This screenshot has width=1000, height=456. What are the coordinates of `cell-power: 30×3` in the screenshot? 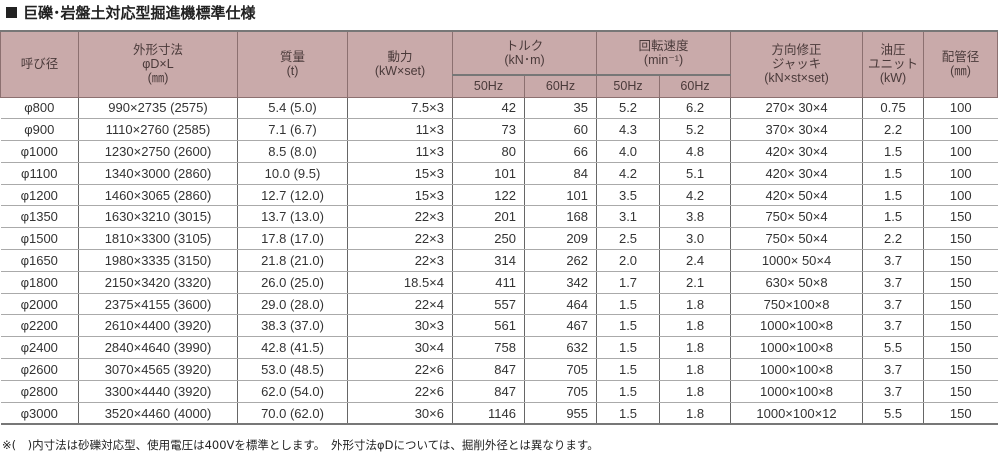 It's located at (400, 326).